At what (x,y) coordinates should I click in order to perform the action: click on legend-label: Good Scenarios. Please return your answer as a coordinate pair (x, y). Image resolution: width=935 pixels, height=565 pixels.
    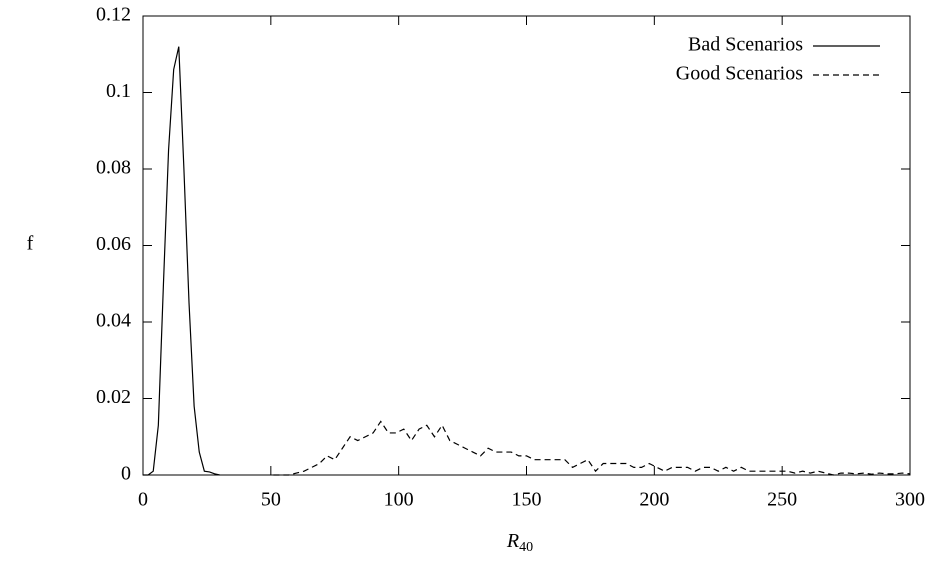
    Looking at the image, I should click on (739, 74).